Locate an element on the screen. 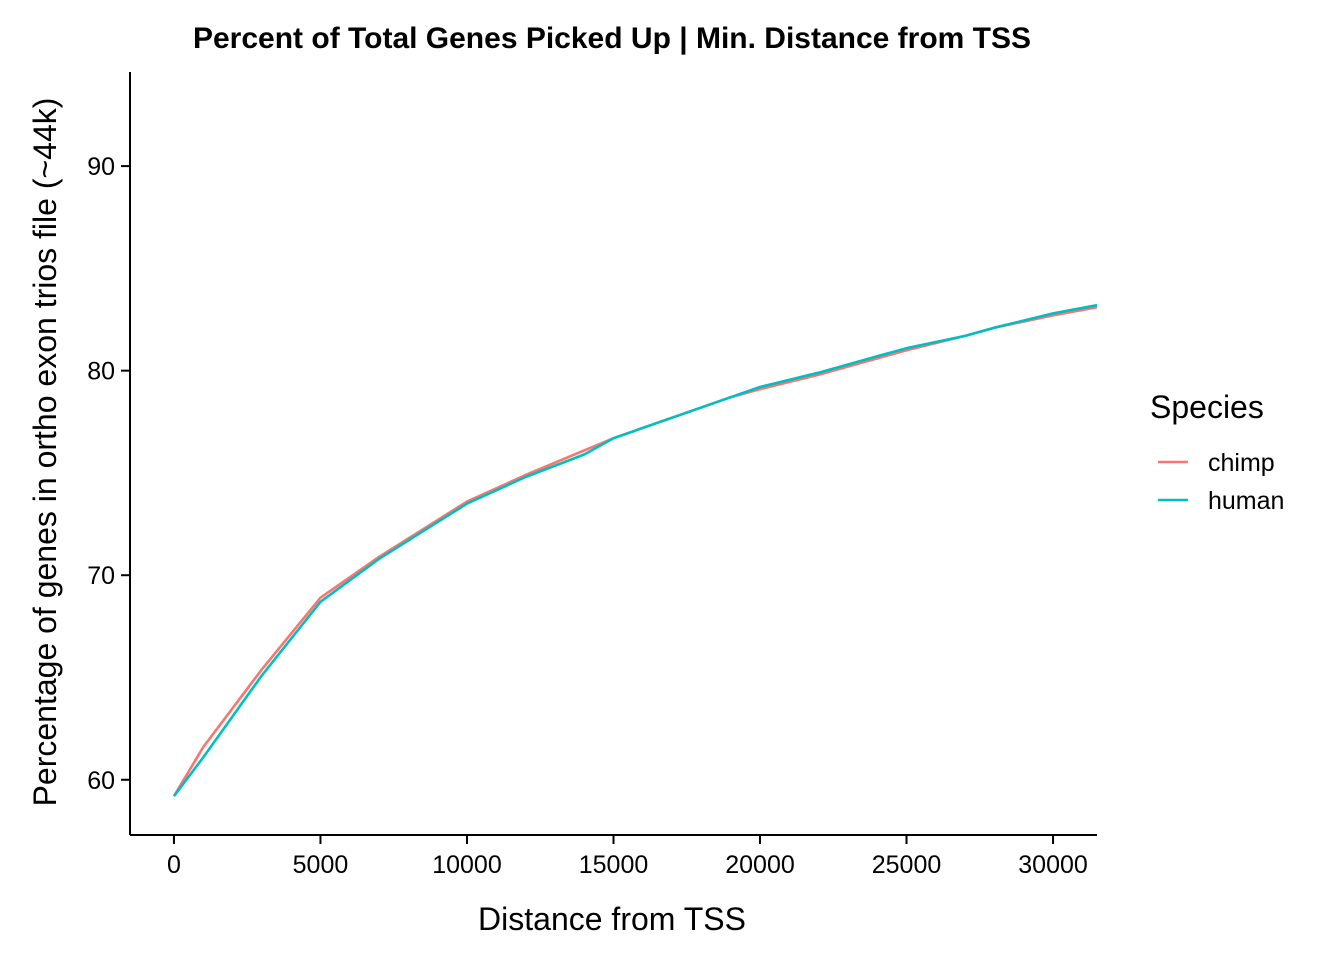 The image size is (1344, 965). y-axis: 60 70 80 90 is located at coordinates (109, 453).